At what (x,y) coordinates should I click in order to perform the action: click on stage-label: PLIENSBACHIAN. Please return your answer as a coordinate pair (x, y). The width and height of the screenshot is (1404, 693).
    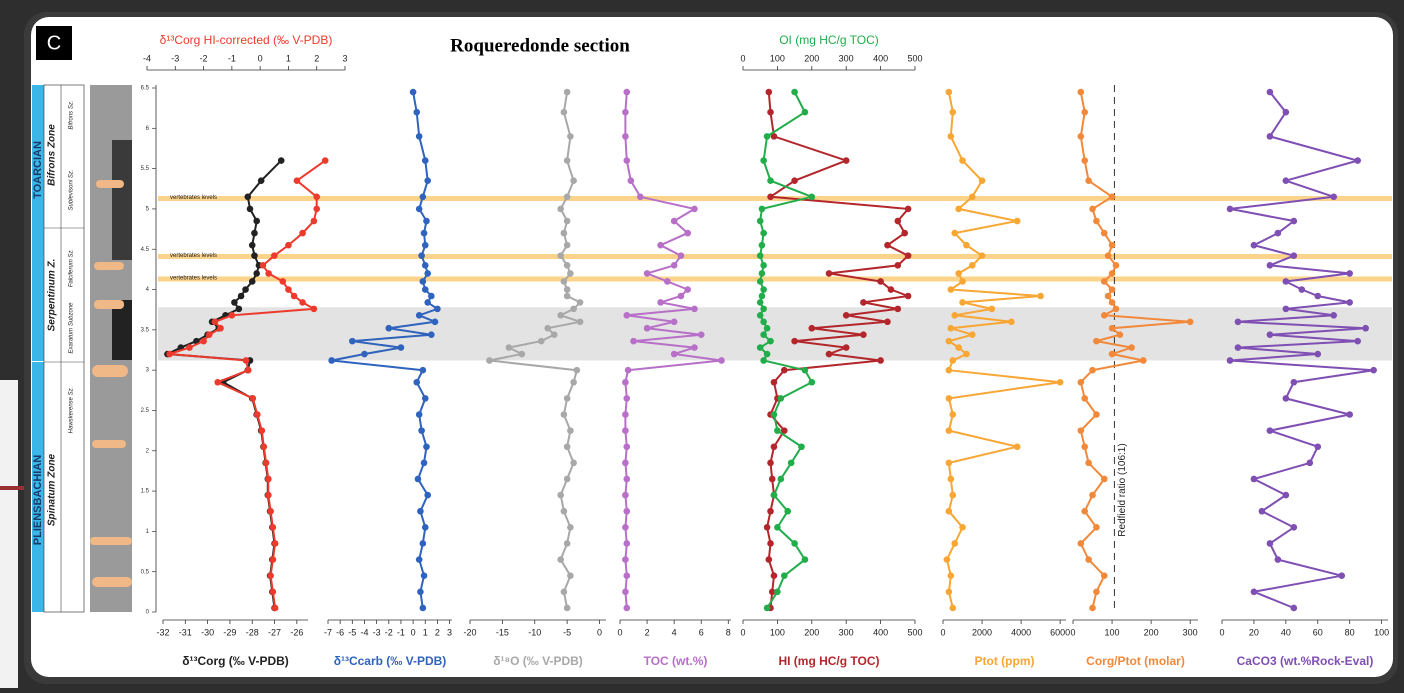
    Looking at the image, I should click on (38, 500).